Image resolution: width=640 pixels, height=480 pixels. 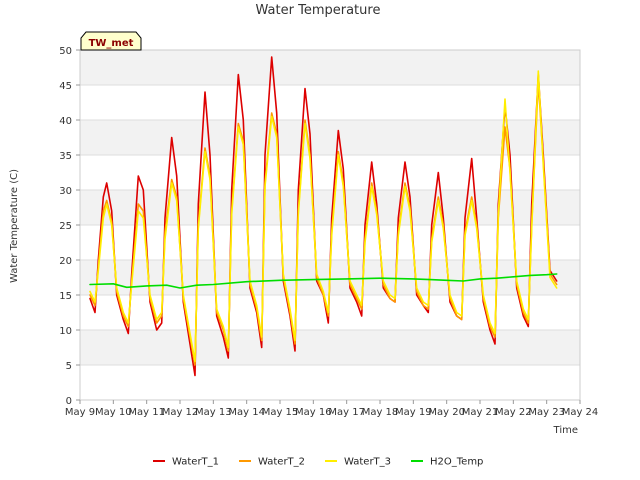 I want to click on x-tick-label: May 17, so click(x=346, y=412).